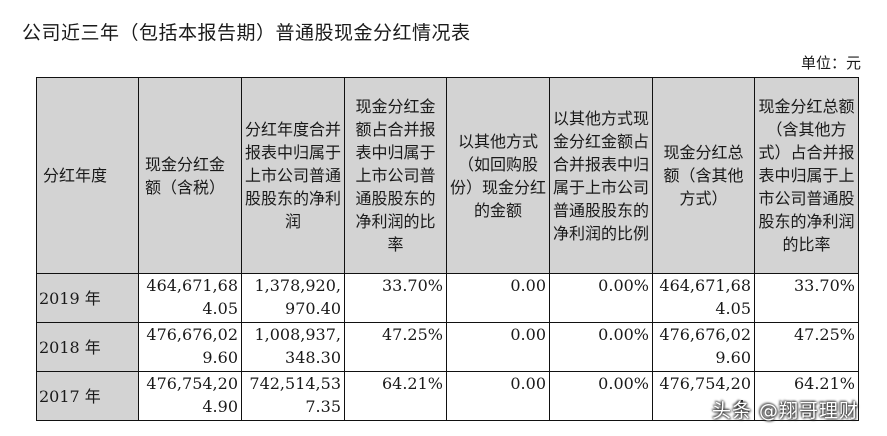  What do you see at coordinates (293, 347) in the screenshot?
I see `net-profit-cell: 1,008,937,348.30` at bounding box center [293, 347].